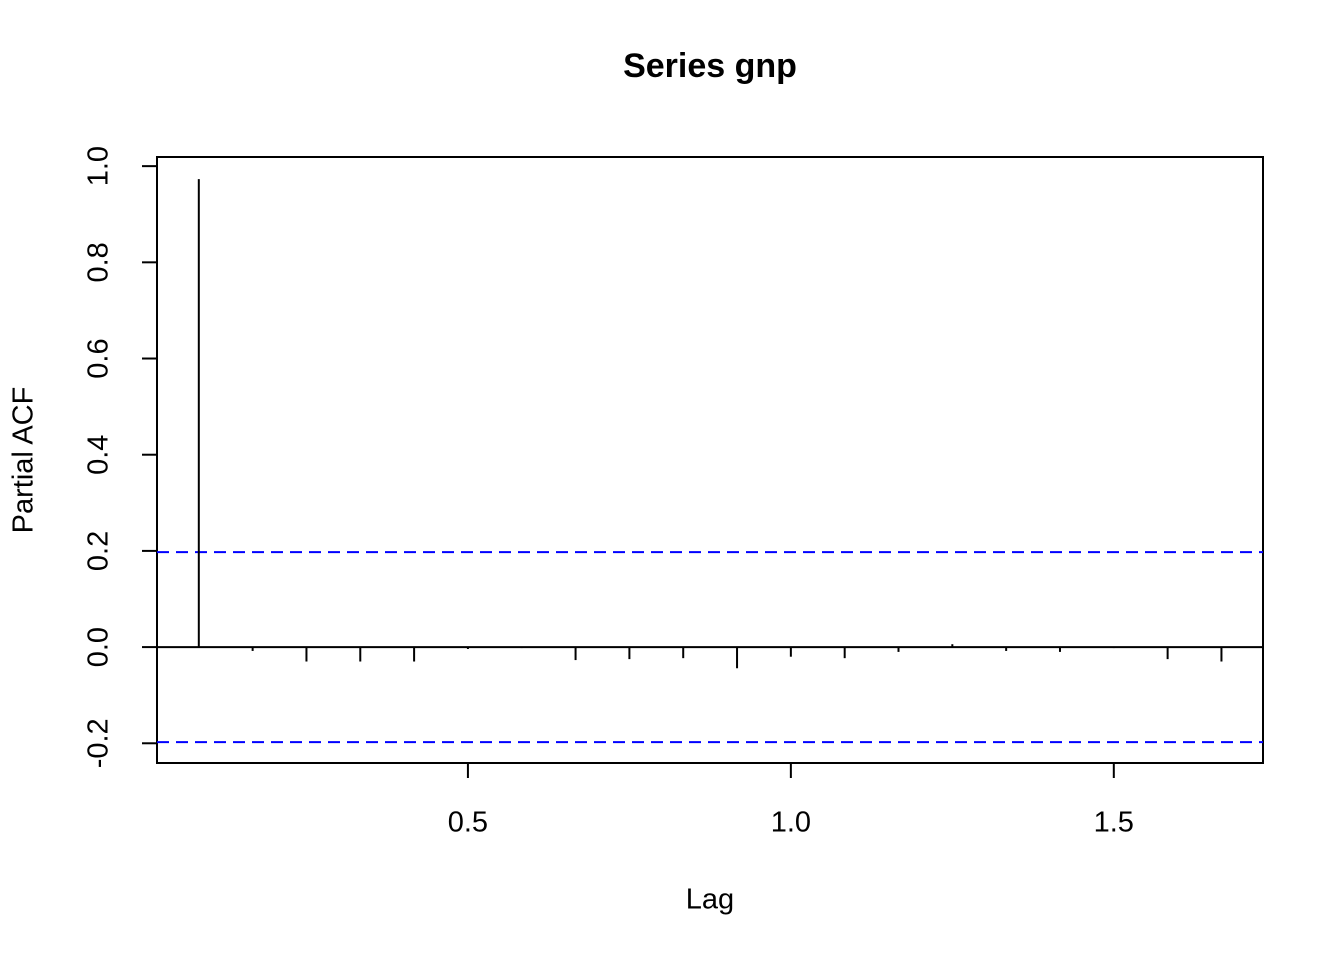  What do you see at coordinates (99, 647) in the screenshot?
I see `y-tick-label: 0.0` at bounding box center [99, 647].